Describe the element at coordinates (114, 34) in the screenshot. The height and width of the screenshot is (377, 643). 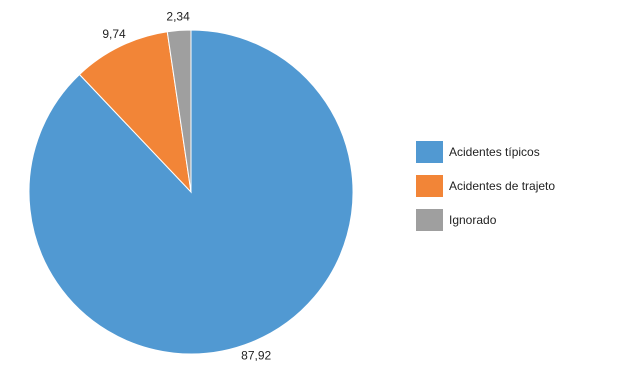
I see `pie-data-label-2: 9,74` at that location.